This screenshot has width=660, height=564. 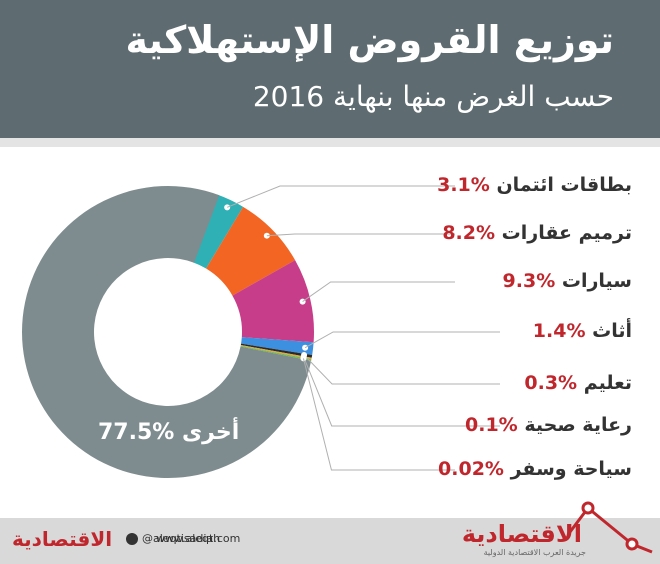 What do you see at coordinates (534, 552) in the screenshot?
I see `brand-tagline: جريدة العرب الاقتصادية الدولية` at bounding box center [534, 552].